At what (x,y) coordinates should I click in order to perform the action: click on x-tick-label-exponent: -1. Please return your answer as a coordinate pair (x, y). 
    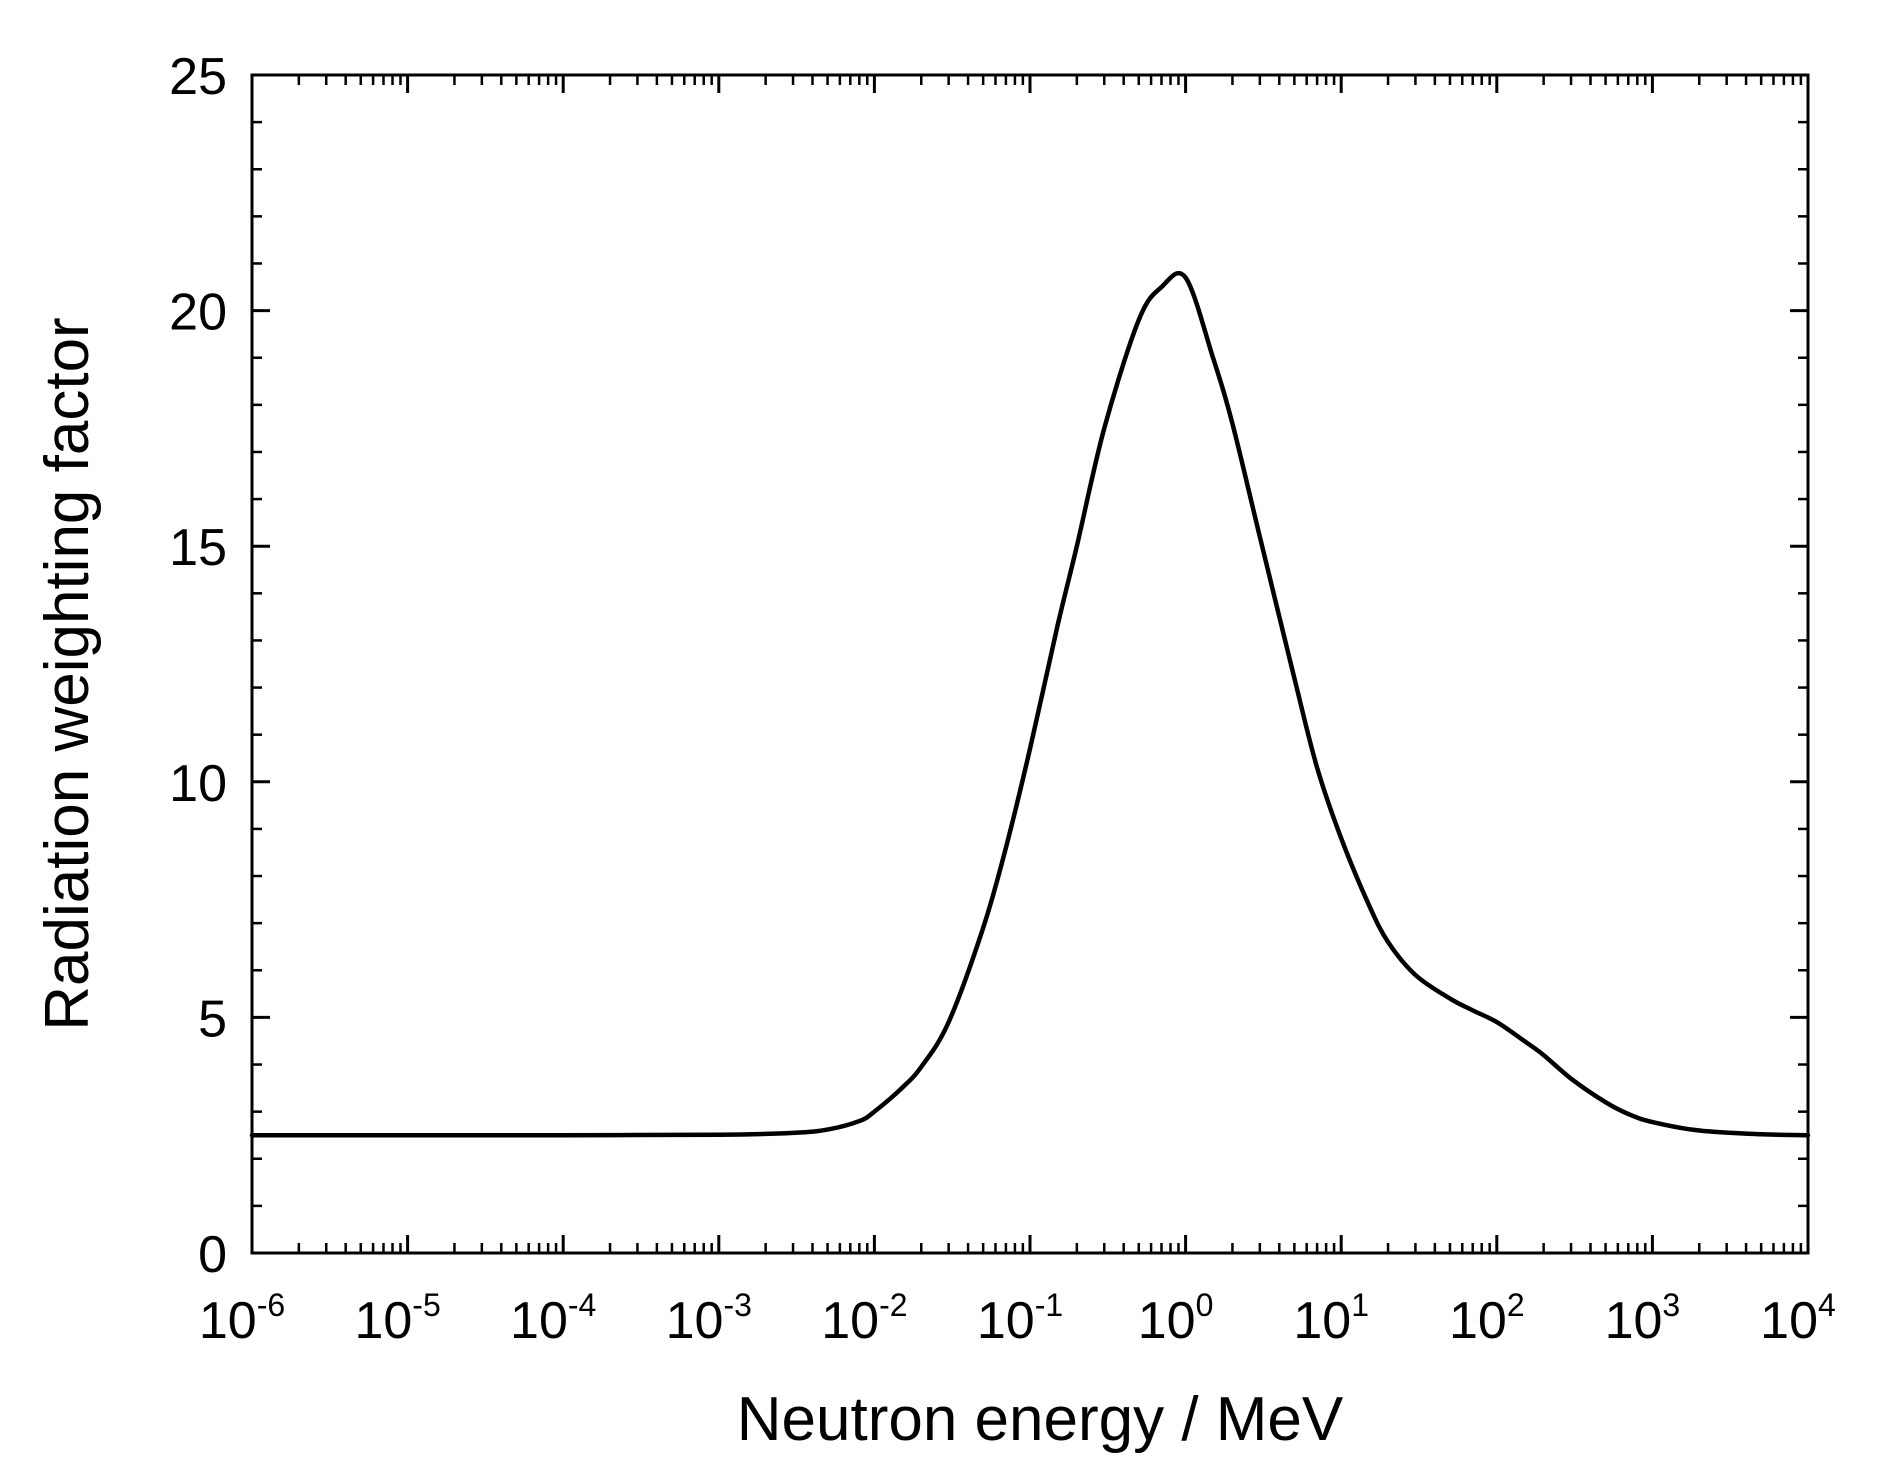
    Looking at the image, I should click on (1049, 1305).